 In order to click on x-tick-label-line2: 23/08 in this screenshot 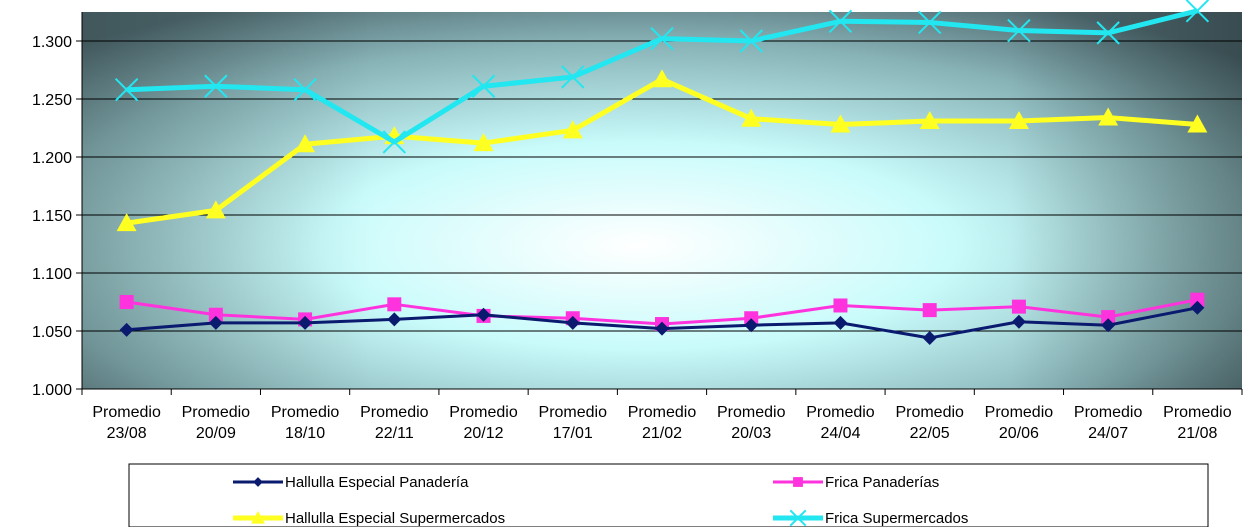, I will do `click(127, 433)`.